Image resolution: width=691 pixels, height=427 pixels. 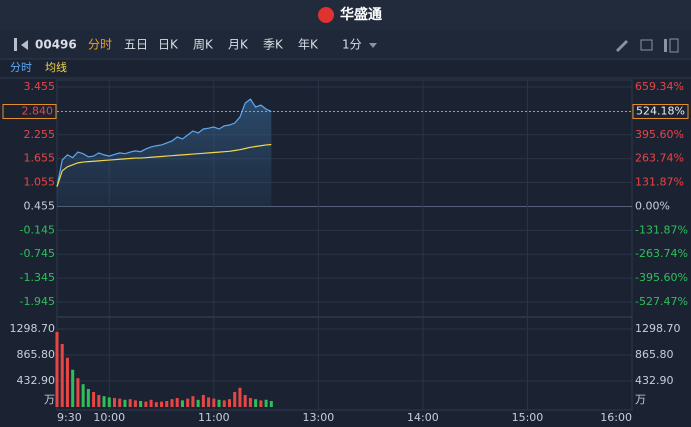 What do you see at coordinates (326, 15) in the screenshot?
I see `logo-icon` at bounding box center [326, 15].